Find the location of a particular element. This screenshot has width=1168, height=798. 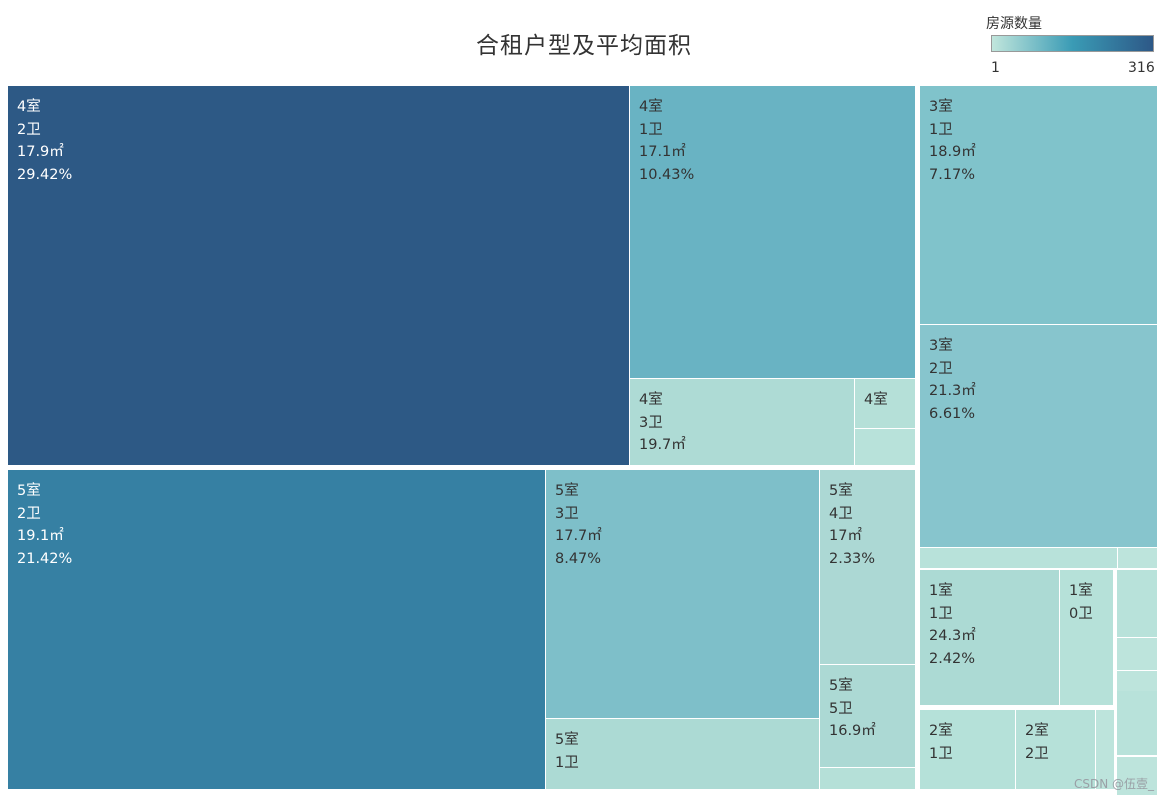

cell-label-baths: 5卫 is located at coordinates (841, 708).